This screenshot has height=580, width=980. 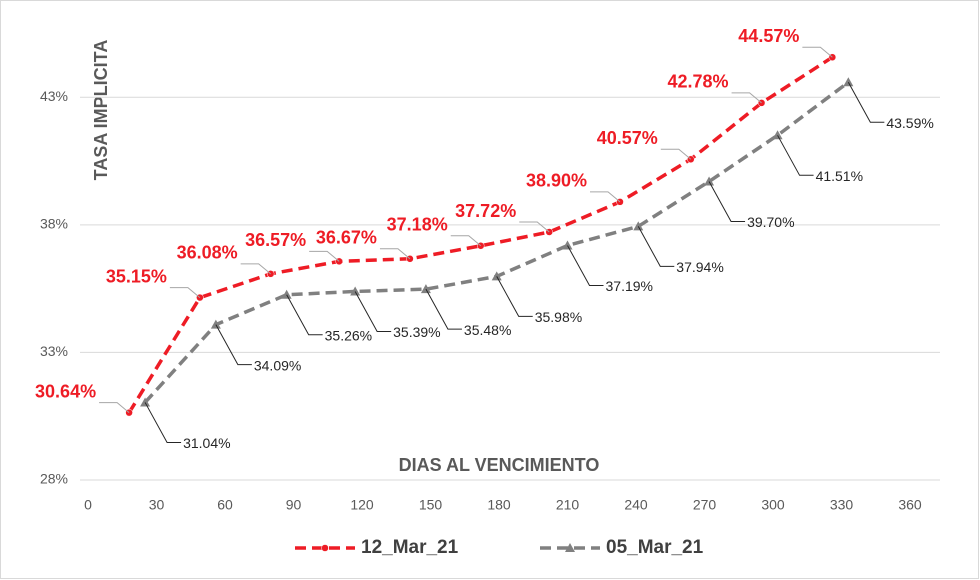 I want to click on data-label: 43.59%, so click(x=909, y=123).